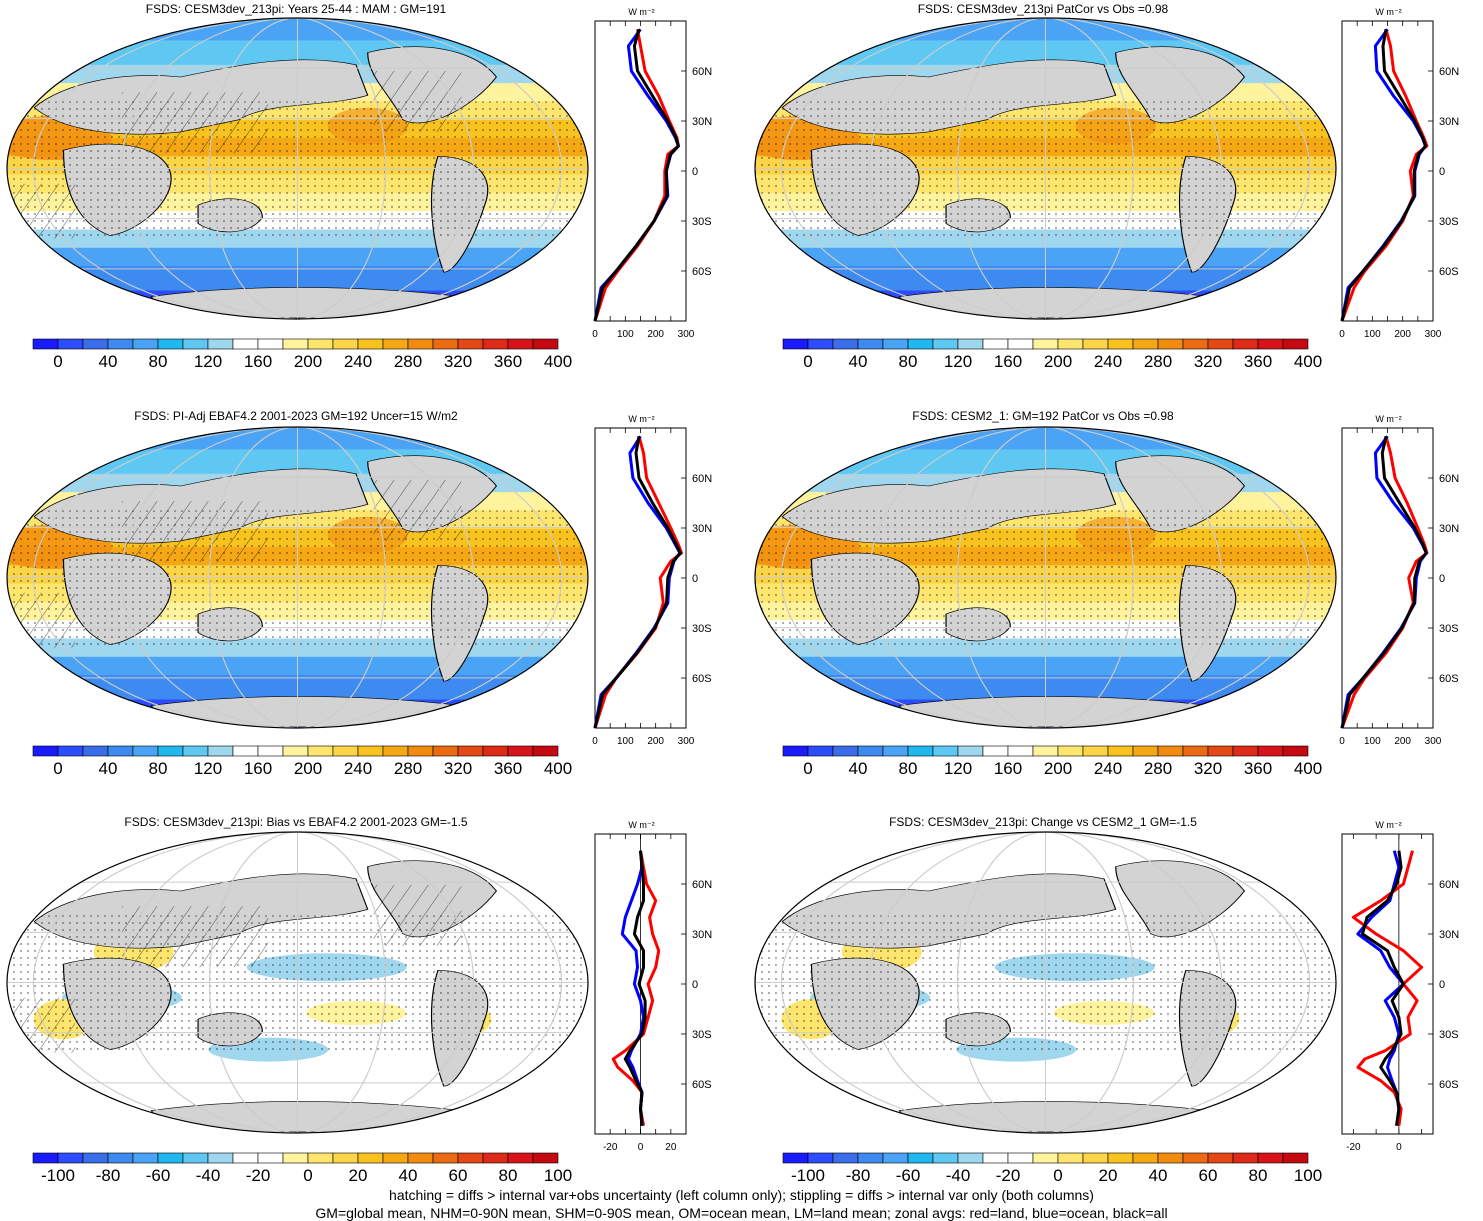 Image resolution: width=1483 pixels, height=1221 pixels. What do you see at coordinates (1372, 741) in the screenshot?
I see `x-tick-label: 100` at bounding box center [1372, 741].